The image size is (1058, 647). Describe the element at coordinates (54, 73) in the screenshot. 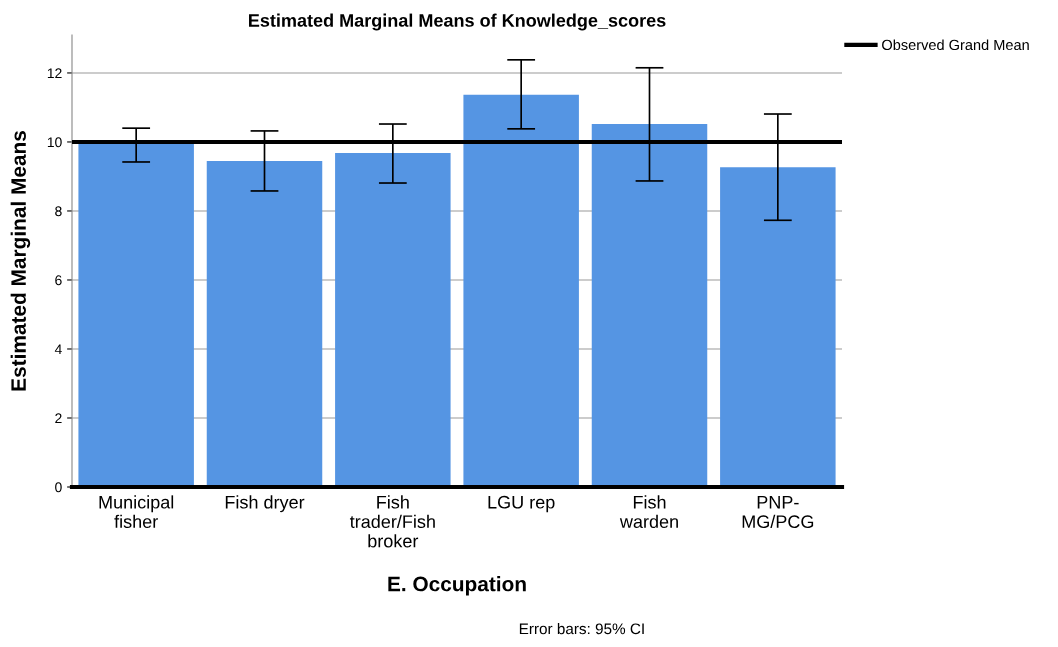

I see `y-tick-label: 12` at that location.